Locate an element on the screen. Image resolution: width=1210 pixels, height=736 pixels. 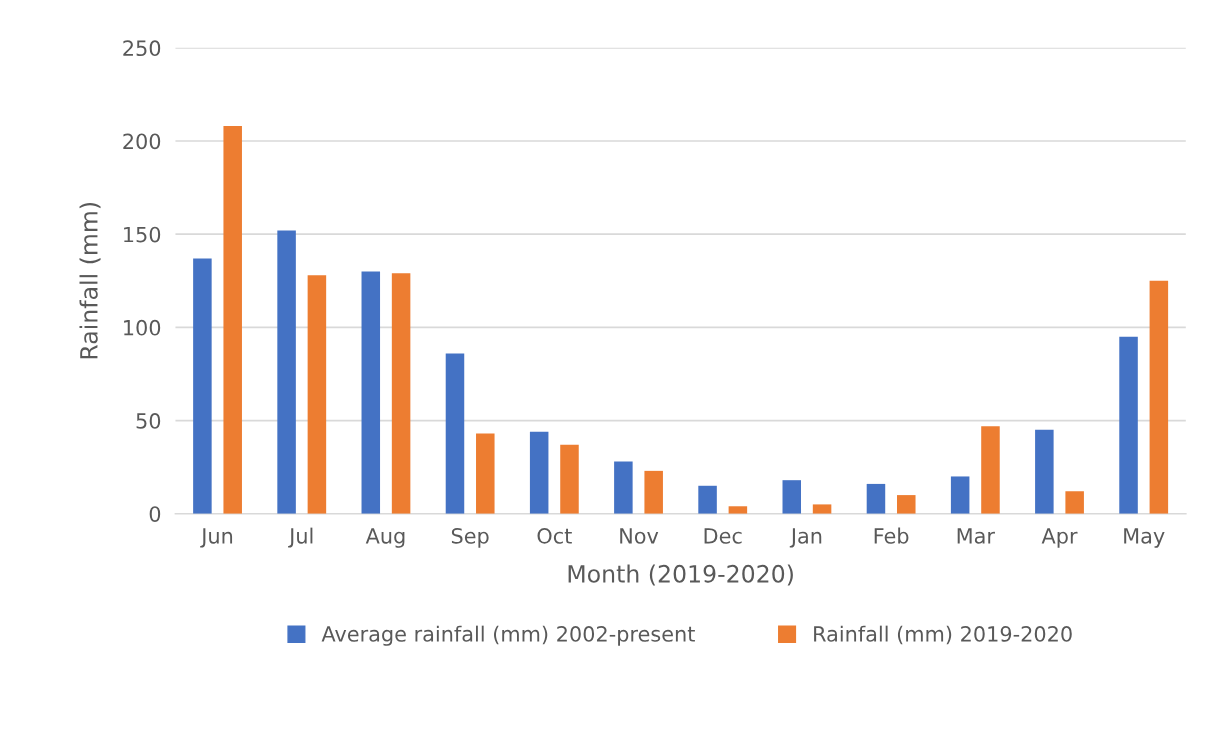
x-tick-label: Sep is located at coordinates (470, 537).